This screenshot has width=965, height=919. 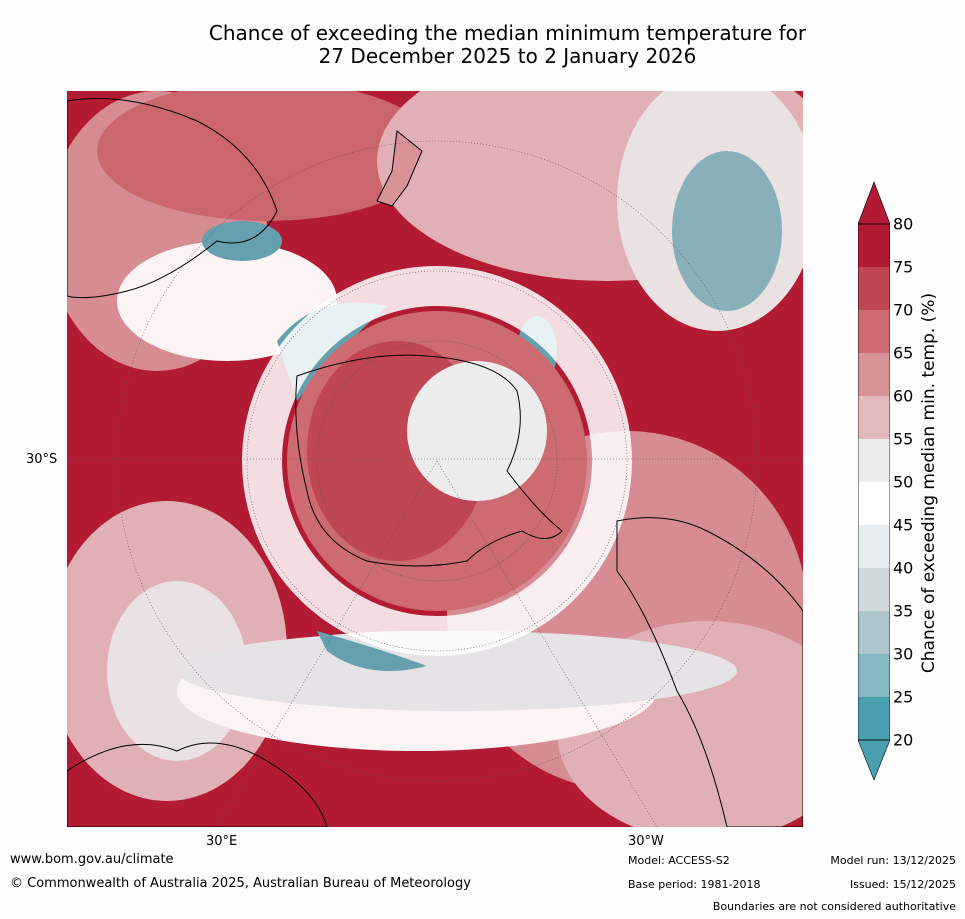 What do you see at coordinates (893, 860) in the screenshot?
I see `model-run-text: Model run: 13/12/2025` at bounding box center [893, 860].